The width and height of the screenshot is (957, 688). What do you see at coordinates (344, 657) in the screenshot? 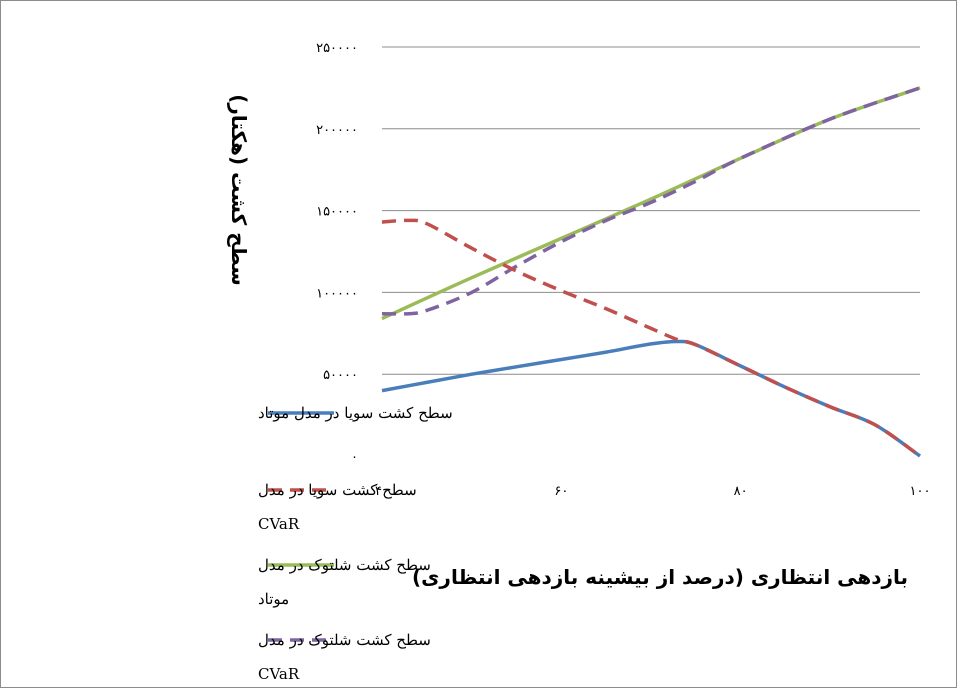
I see `legend-item: سطح کشت شلتوک در مدل CVaR` at bounding box center [344, 657].